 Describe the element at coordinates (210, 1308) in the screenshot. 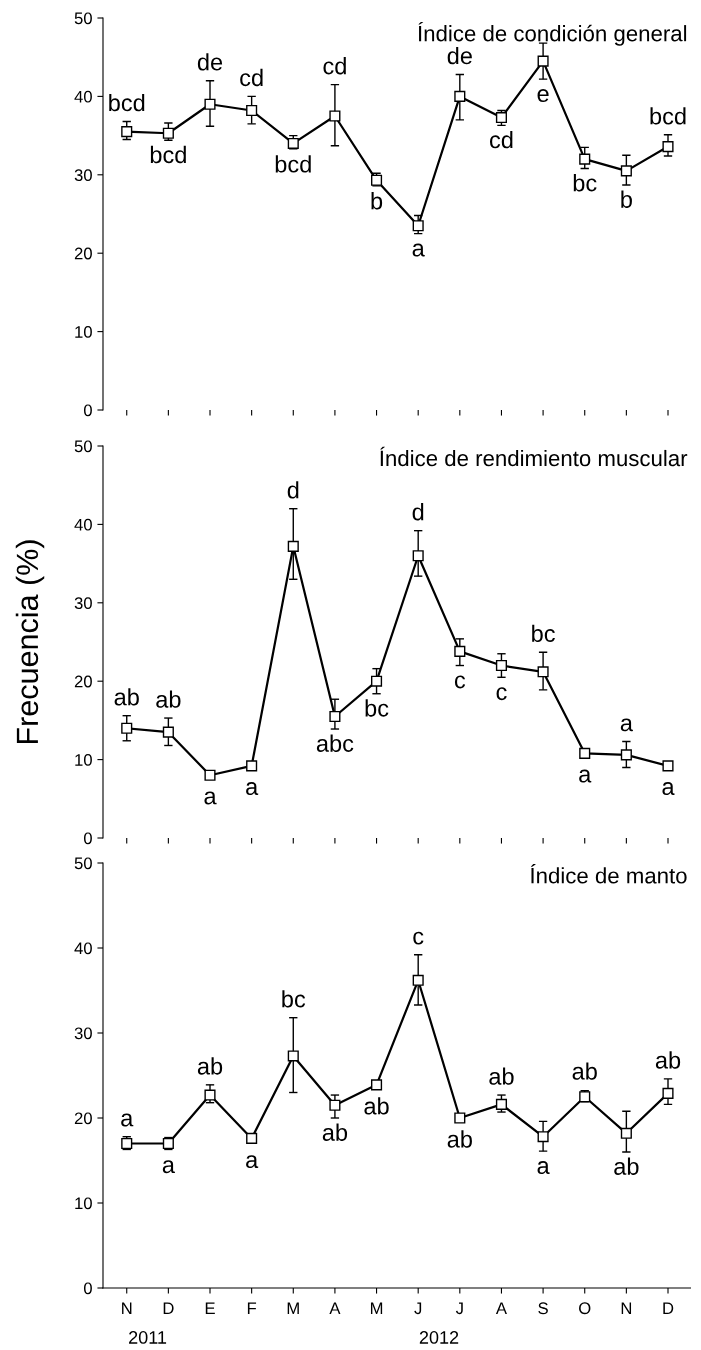

I see `x-tick-label: E` at that location.